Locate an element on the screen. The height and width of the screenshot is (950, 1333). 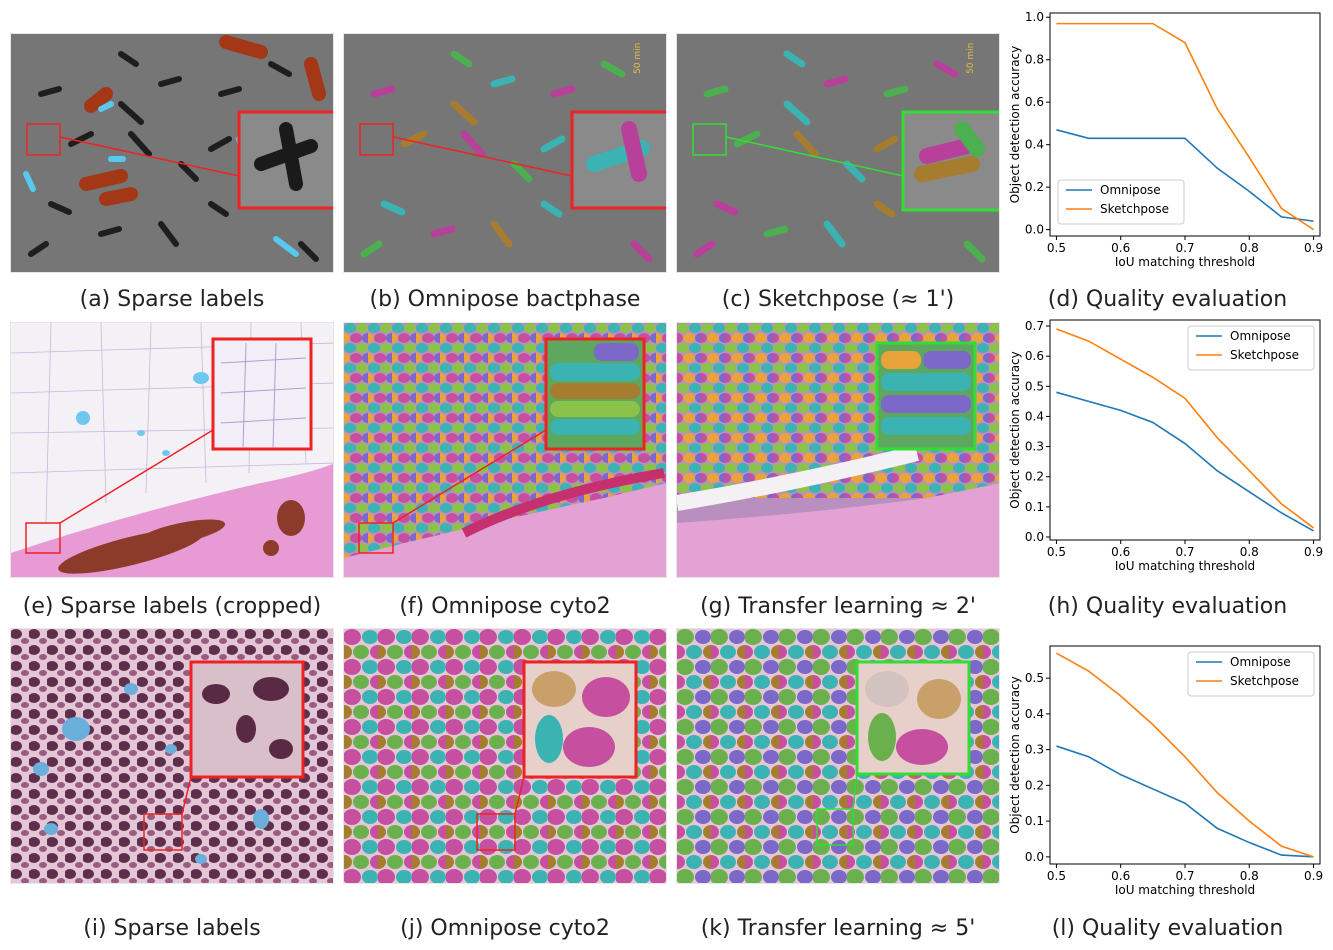
image-tissue-omnipose is located at coordinates (505, 450).